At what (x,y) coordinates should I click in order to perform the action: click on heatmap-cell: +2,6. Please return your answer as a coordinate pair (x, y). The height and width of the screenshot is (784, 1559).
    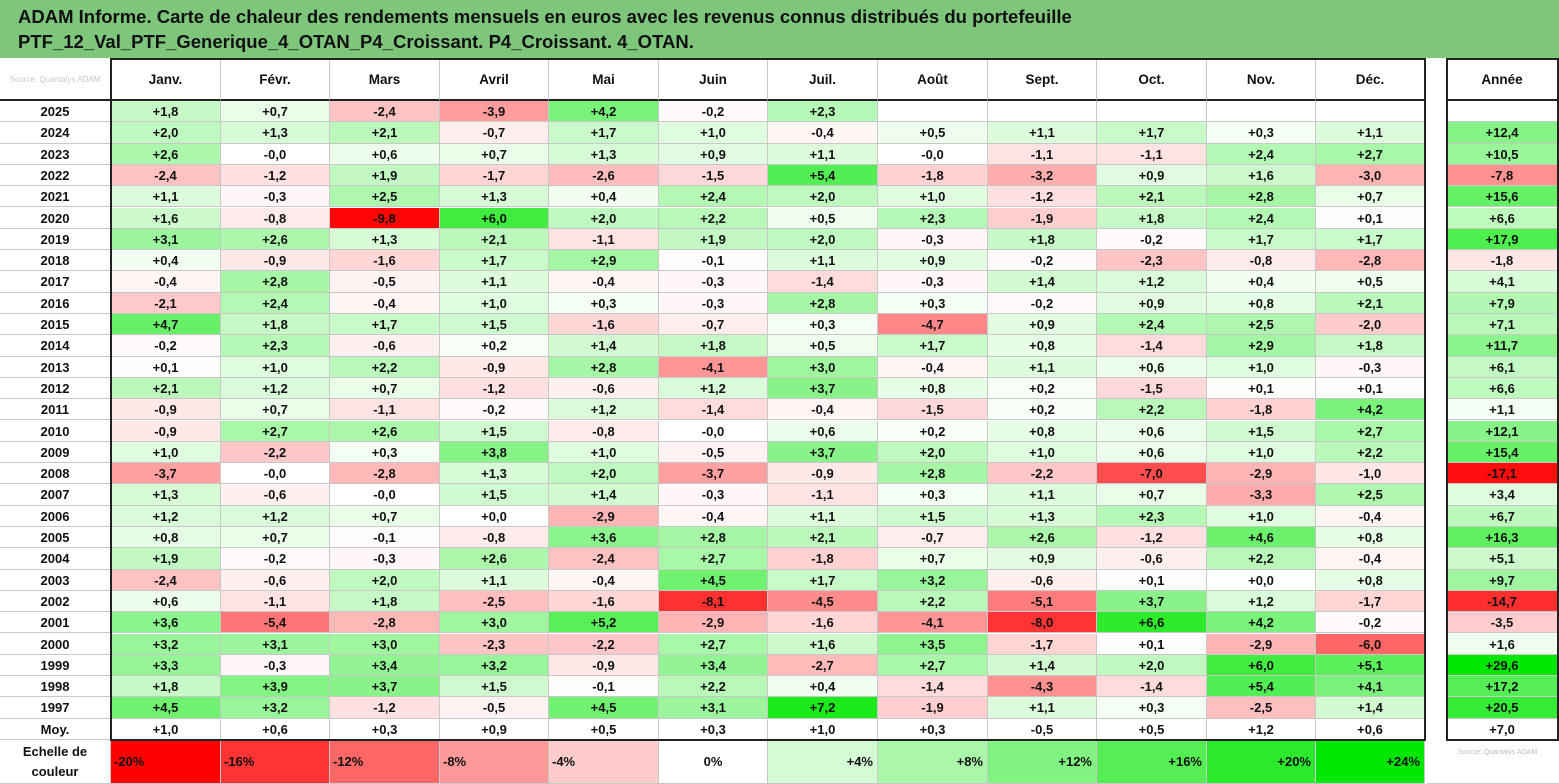
    Looking at the image, I should click on (494, 559).